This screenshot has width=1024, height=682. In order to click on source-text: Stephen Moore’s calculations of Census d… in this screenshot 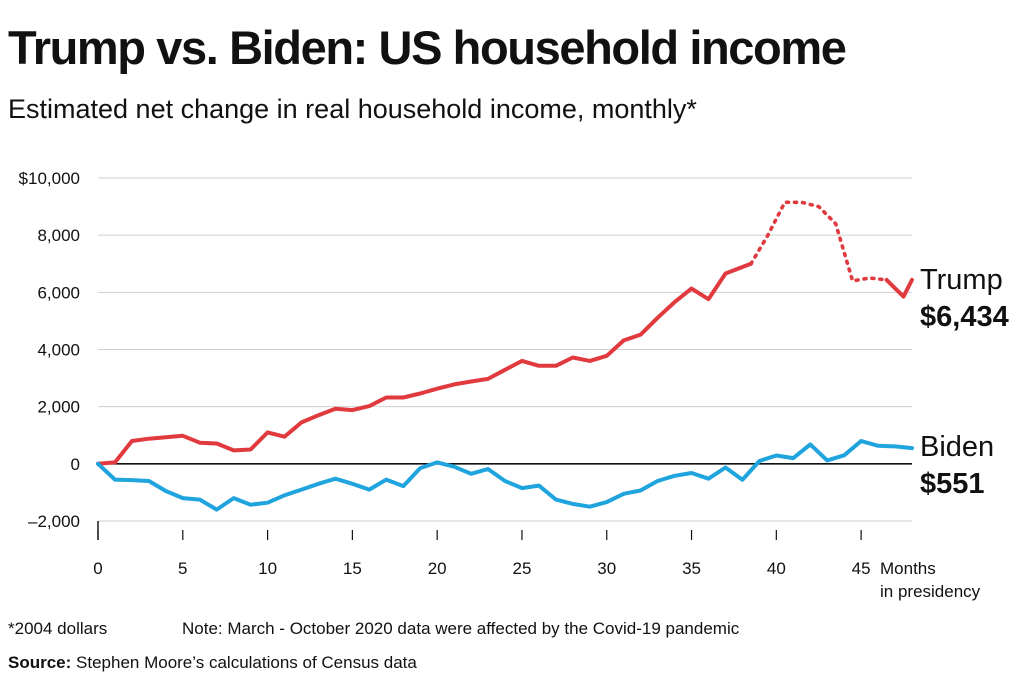, I will do `click(244, 662)`.